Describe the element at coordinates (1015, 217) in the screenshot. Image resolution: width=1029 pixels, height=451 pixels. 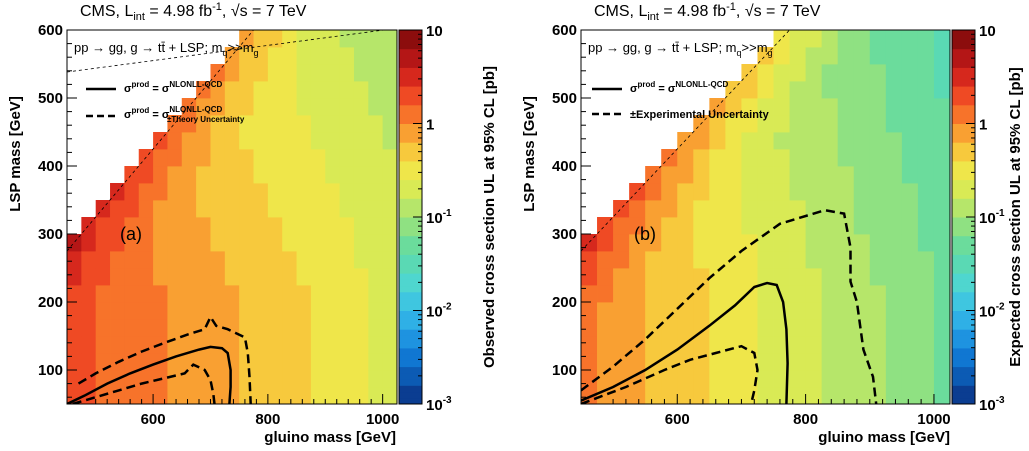
I see `z-axis-label-b: Expected cross section UL at 95% CL [pb]` at that location.